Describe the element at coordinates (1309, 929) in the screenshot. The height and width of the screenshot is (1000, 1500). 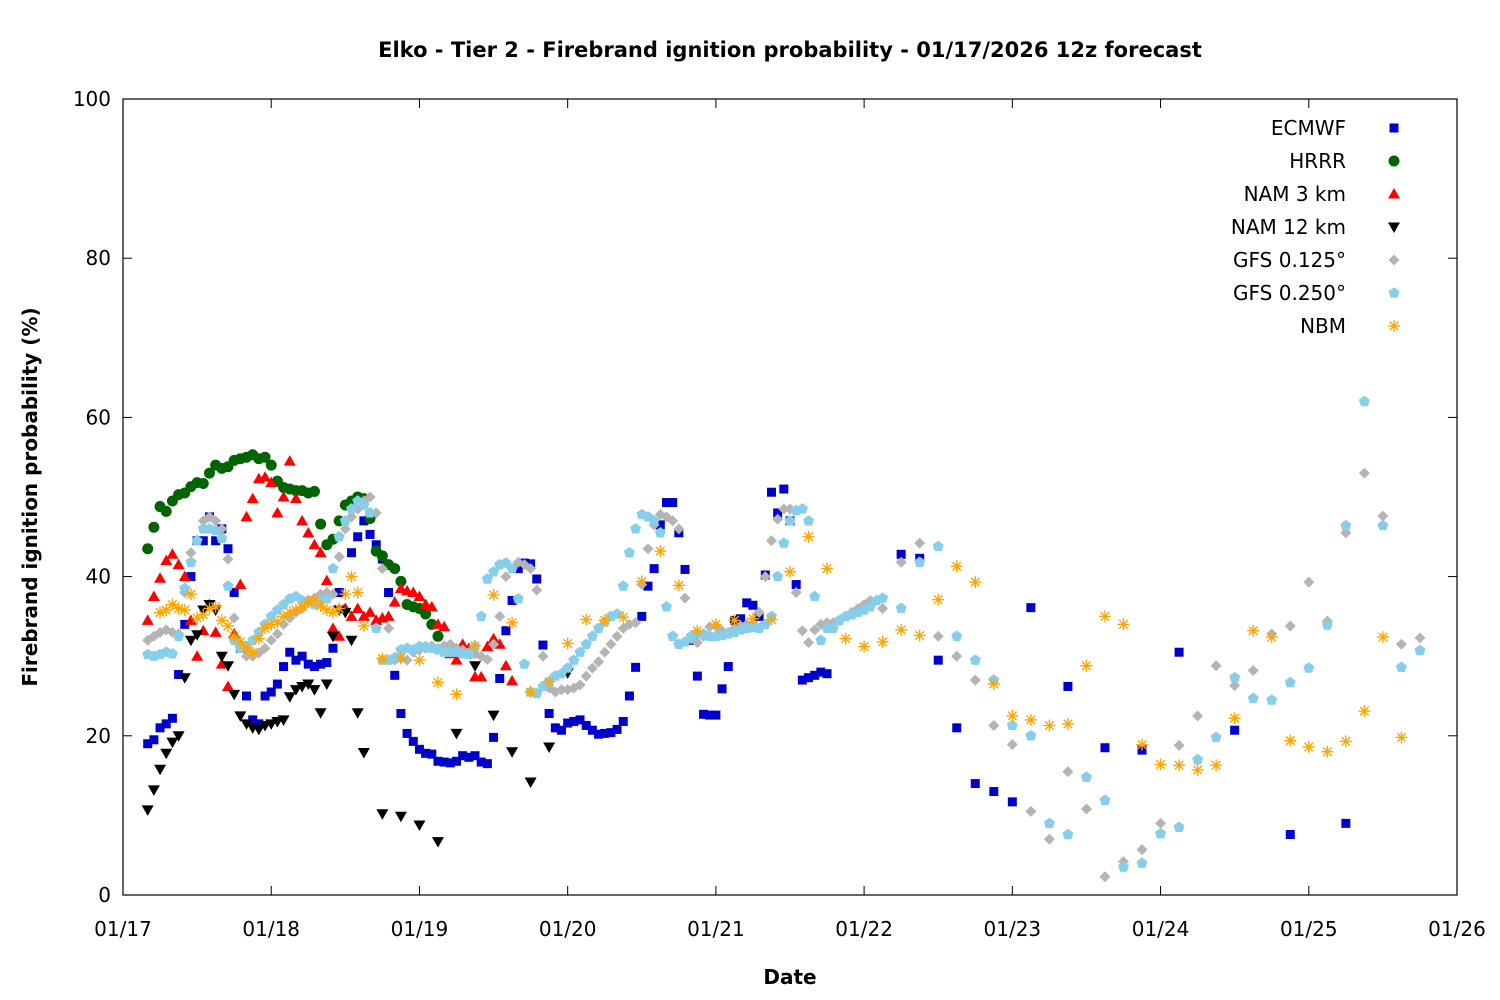
I see `x-tick-label: 01/25` at that location.